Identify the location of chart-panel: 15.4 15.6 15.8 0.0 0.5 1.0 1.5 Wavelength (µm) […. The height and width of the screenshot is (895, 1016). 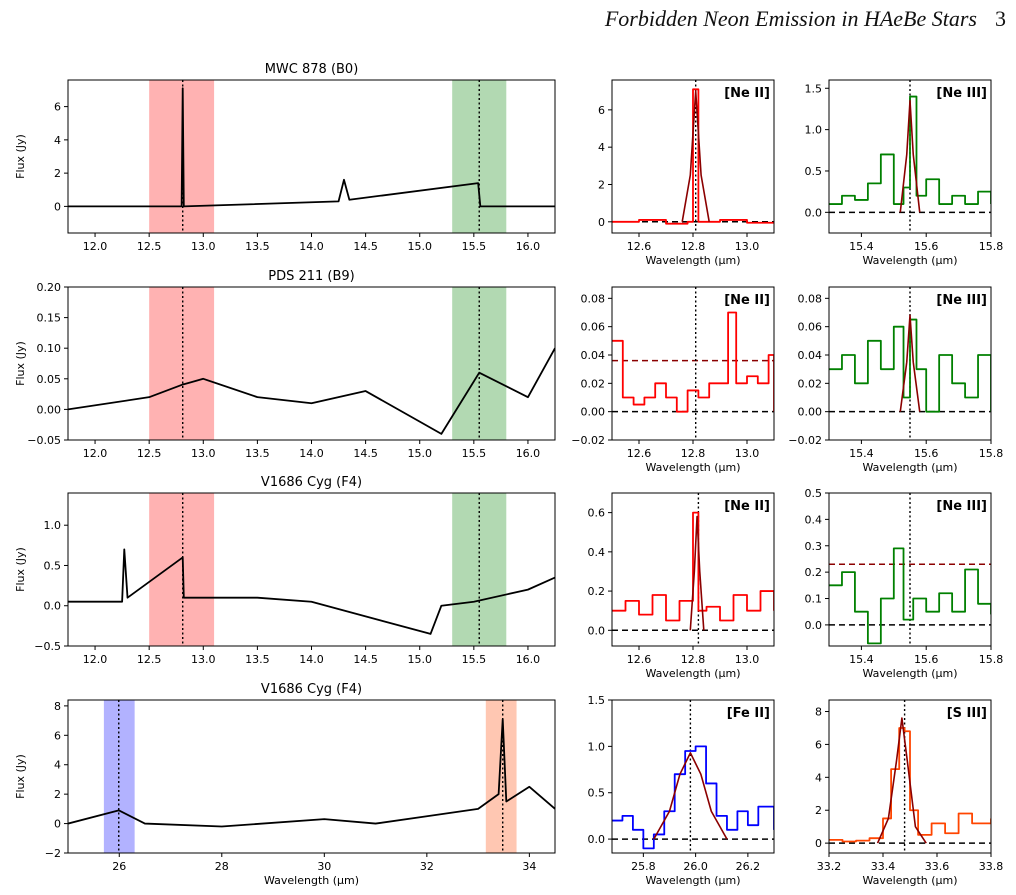
(904, 173).